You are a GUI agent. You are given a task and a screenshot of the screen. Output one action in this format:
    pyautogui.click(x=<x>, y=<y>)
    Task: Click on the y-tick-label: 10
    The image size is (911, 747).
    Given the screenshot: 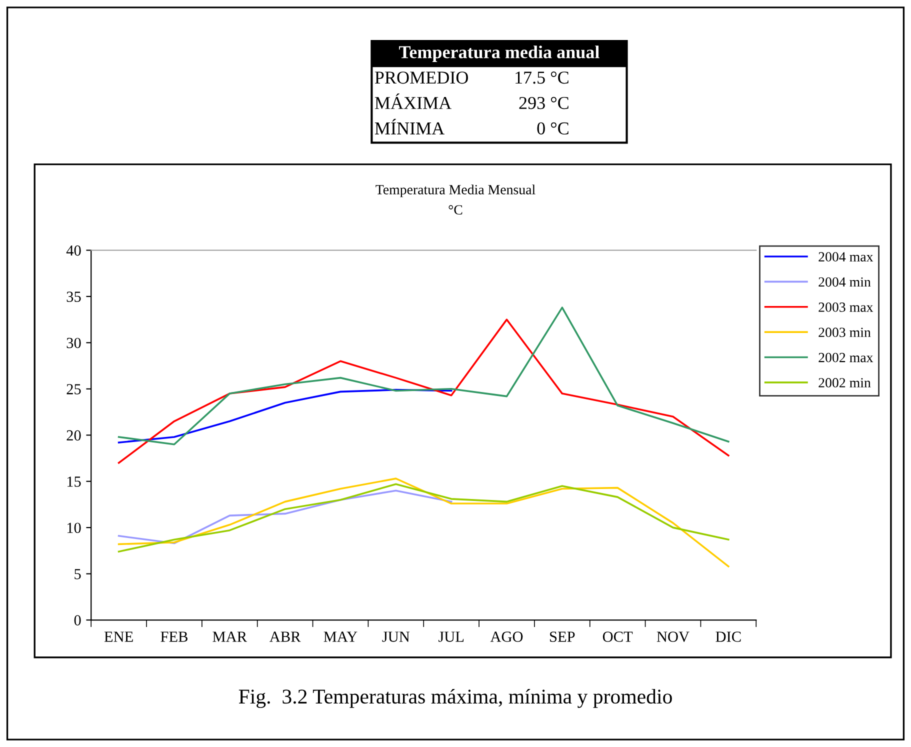 What is the action you would take?
    pyautogui.click(x=74, y=528)
    